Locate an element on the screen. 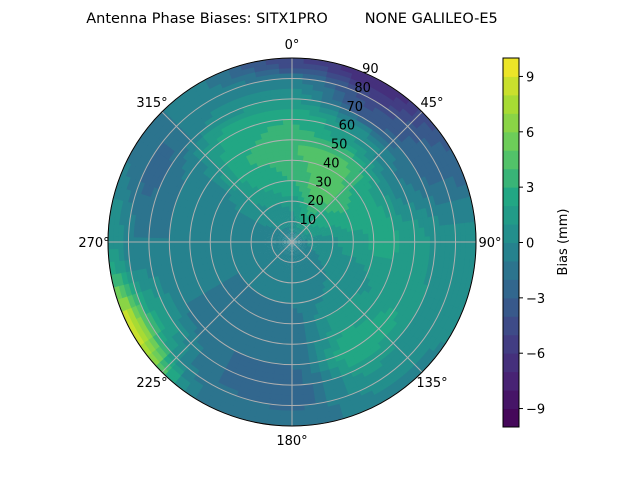 The width and height of the screenshot is (640, 484). angular-tick-label: 45° is located at coordinates (431, 103).